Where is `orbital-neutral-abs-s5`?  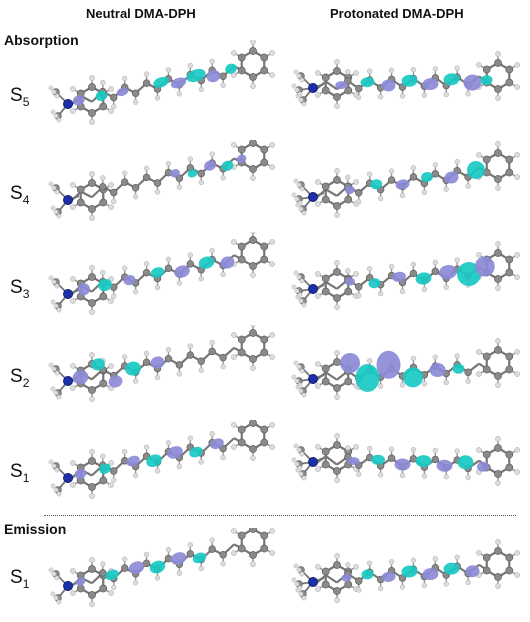
orbital-neutral-abs-s5 is located at coordinates (161, 82).